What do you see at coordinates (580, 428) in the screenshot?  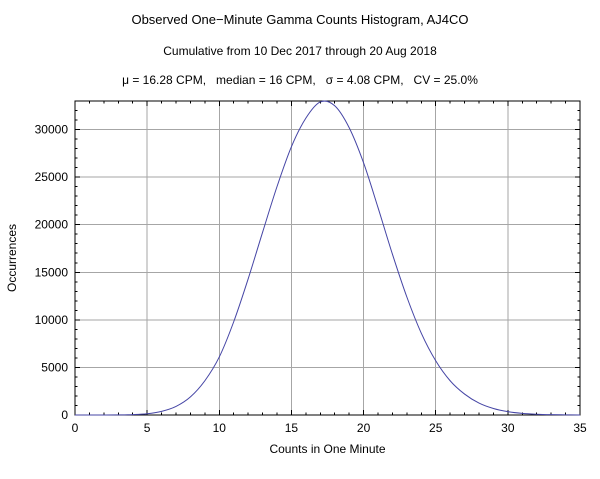 I see `x-tick-label: 35` at bounding box center [580, 428].